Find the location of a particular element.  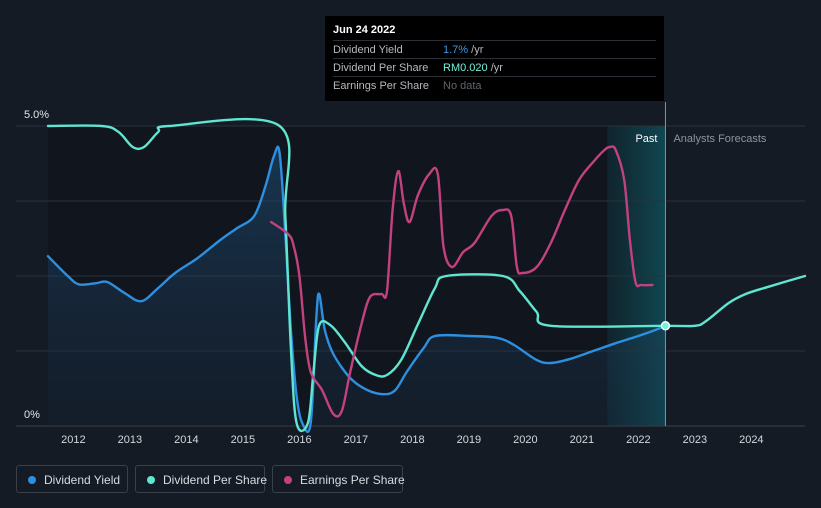

hover-marker is located at coordinates (665, 326).